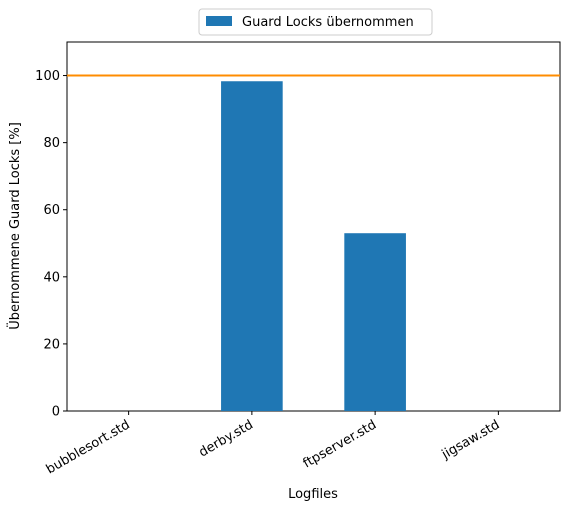 The width and height of the screenshot is (572, 513). What do you see at coordinates (14, 226) in the screenshot?
I see `y-axis-title: Übernommene Guard Locks [%]` at bounding box center [14, 226].